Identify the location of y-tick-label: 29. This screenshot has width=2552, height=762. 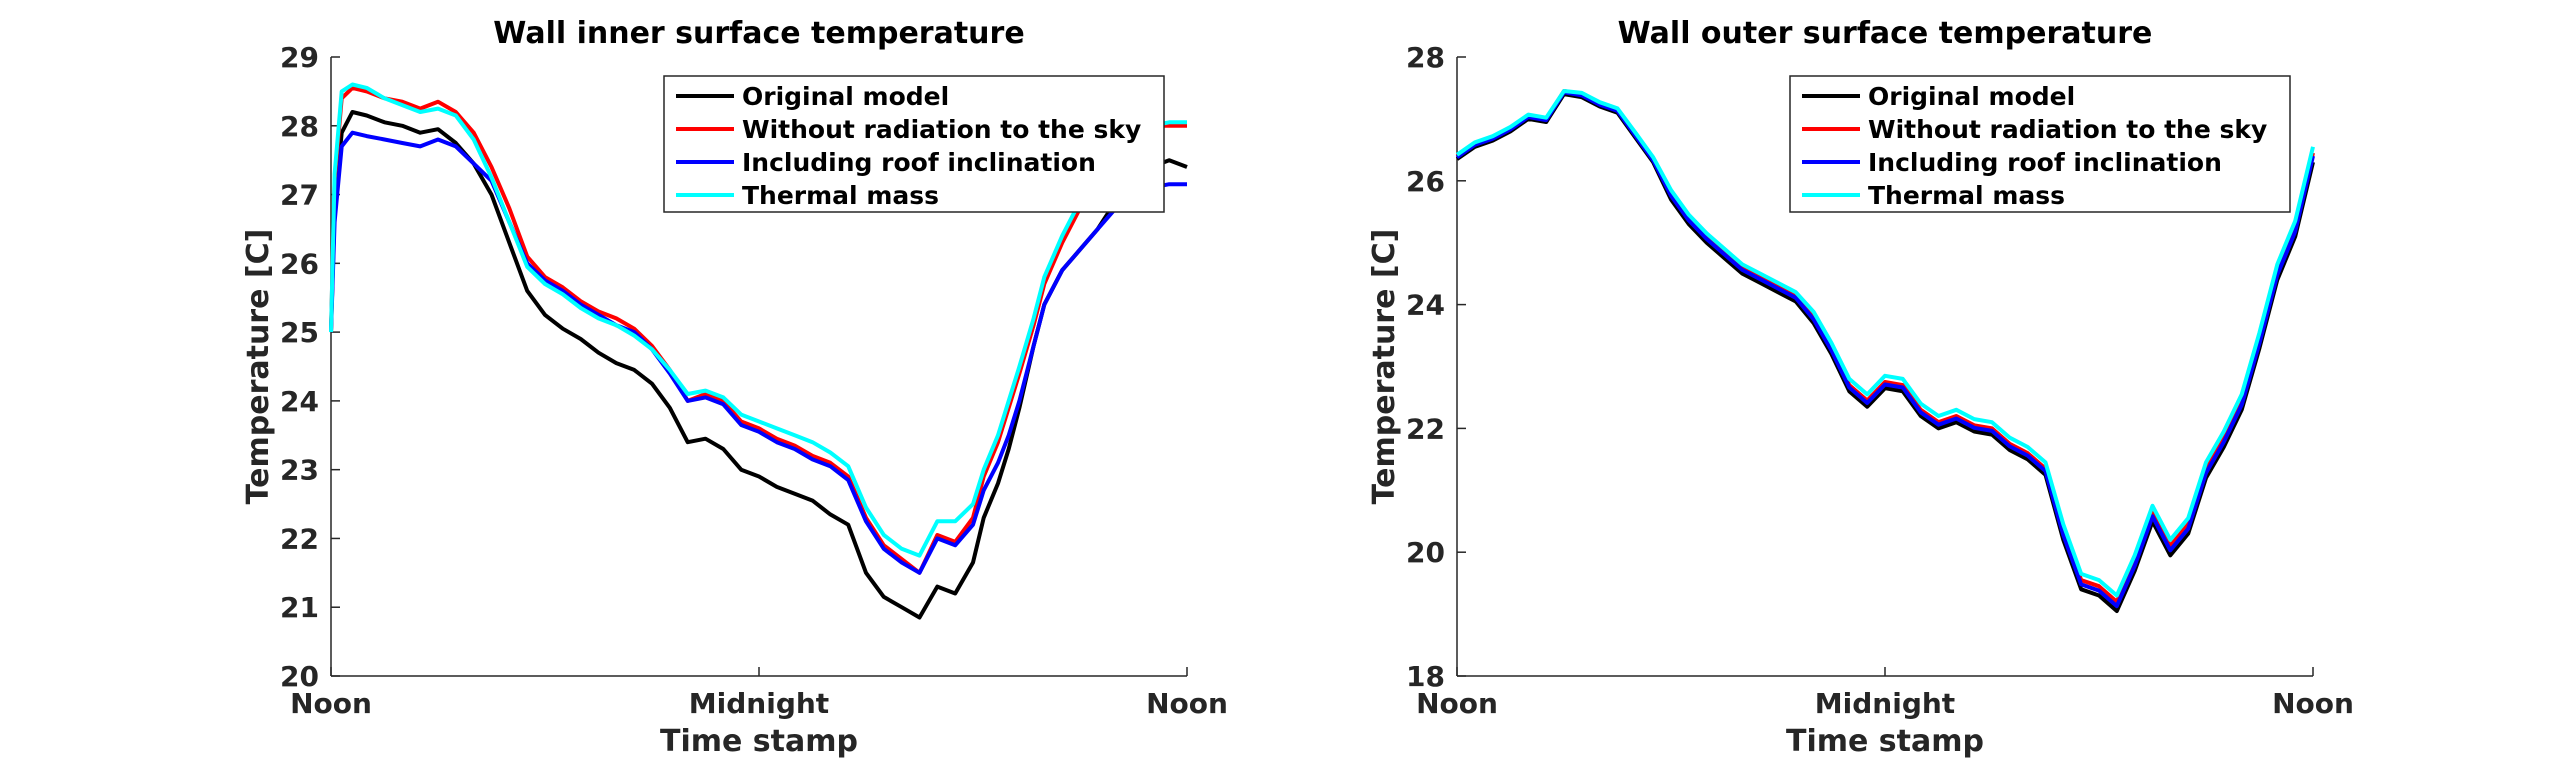
(299, 57).